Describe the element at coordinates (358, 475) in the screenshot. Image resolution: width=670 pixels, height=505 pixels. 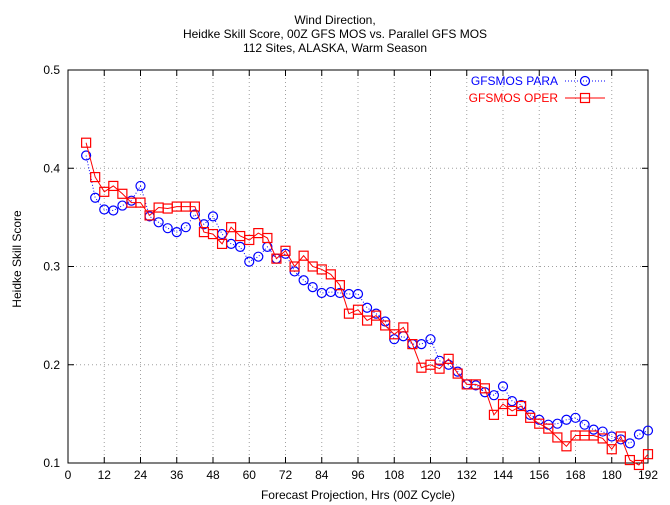
I see `x-tick-label: 96` at that location.